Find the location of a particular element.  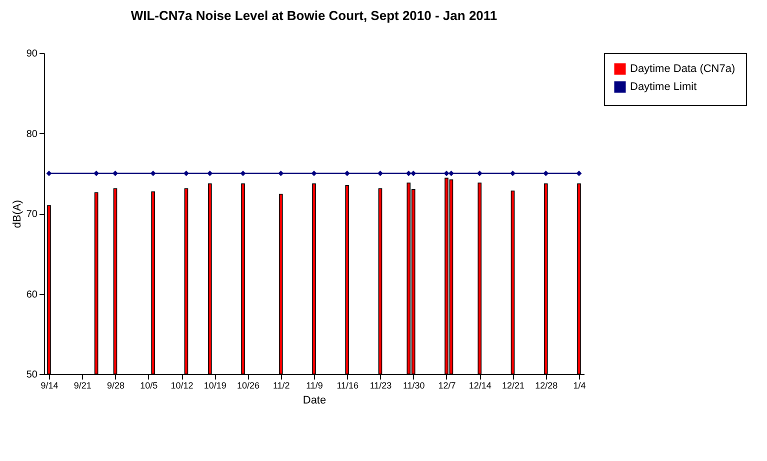

x-tick-label: 10/5 is located at coordinates (149, 385).